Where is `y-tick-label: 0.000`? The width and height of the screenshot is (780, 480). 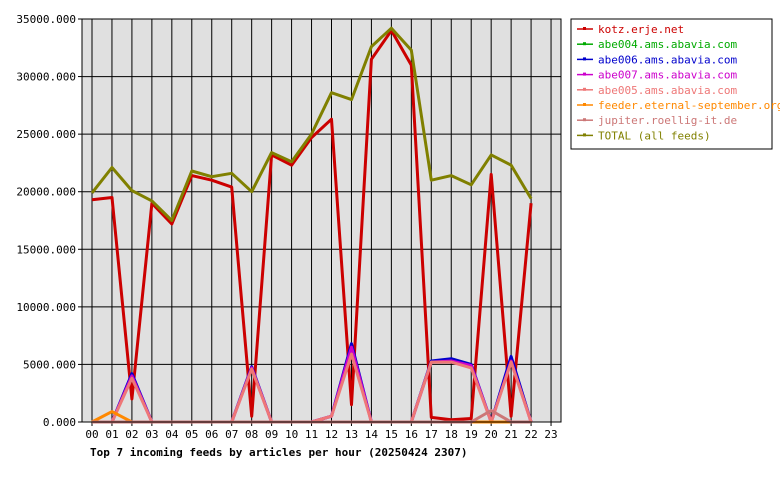 y-tick-label: 0.000 is located at coordinates (59, 422).